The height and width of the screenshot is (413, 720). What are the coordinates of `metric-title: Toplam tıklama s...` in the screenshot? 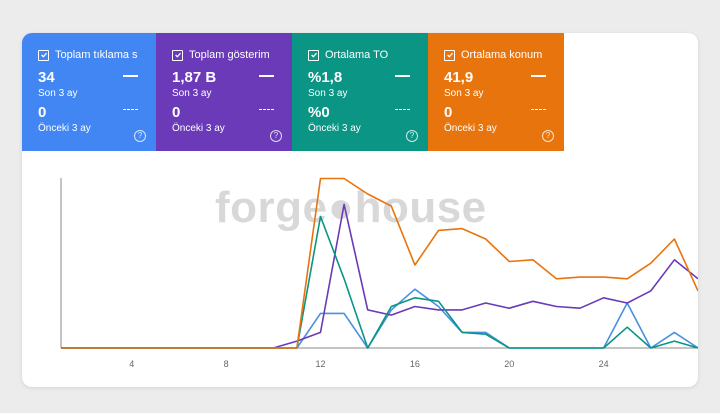 It's located at (96, 55).